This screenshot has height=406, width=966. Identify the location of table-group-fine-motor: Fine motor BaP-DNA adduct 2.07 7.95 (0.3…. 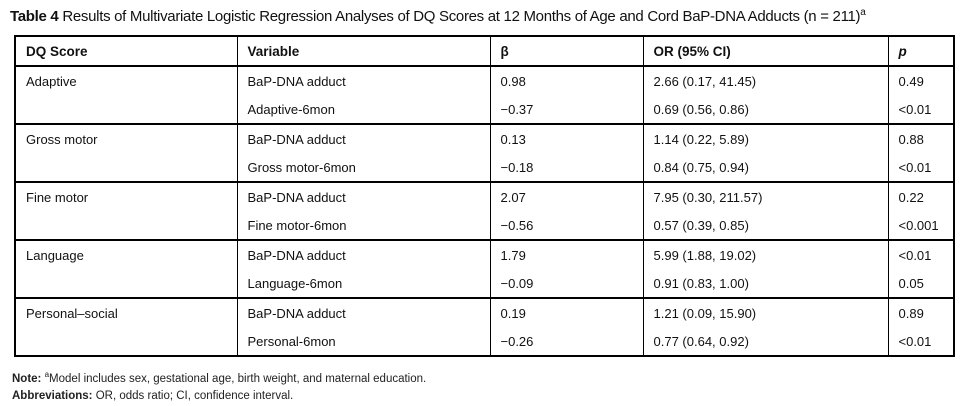
(484, 211).